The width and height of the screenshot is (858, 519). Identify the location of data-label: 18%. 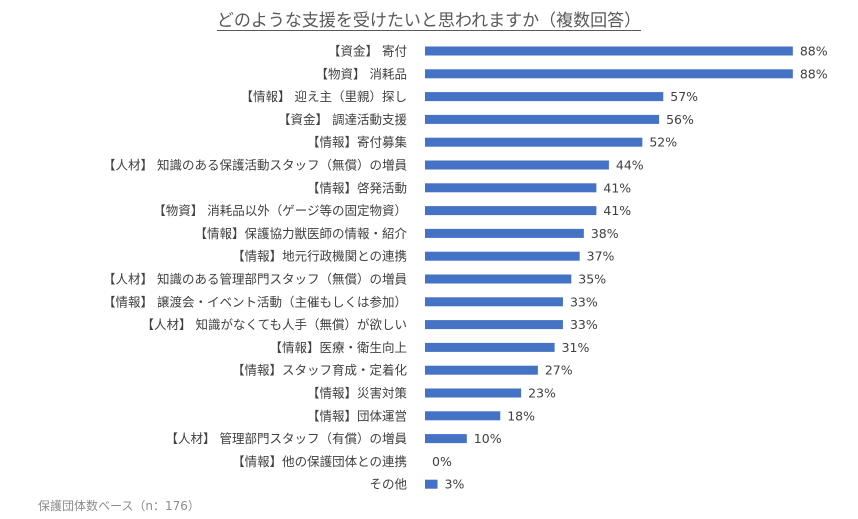
(521, 415).